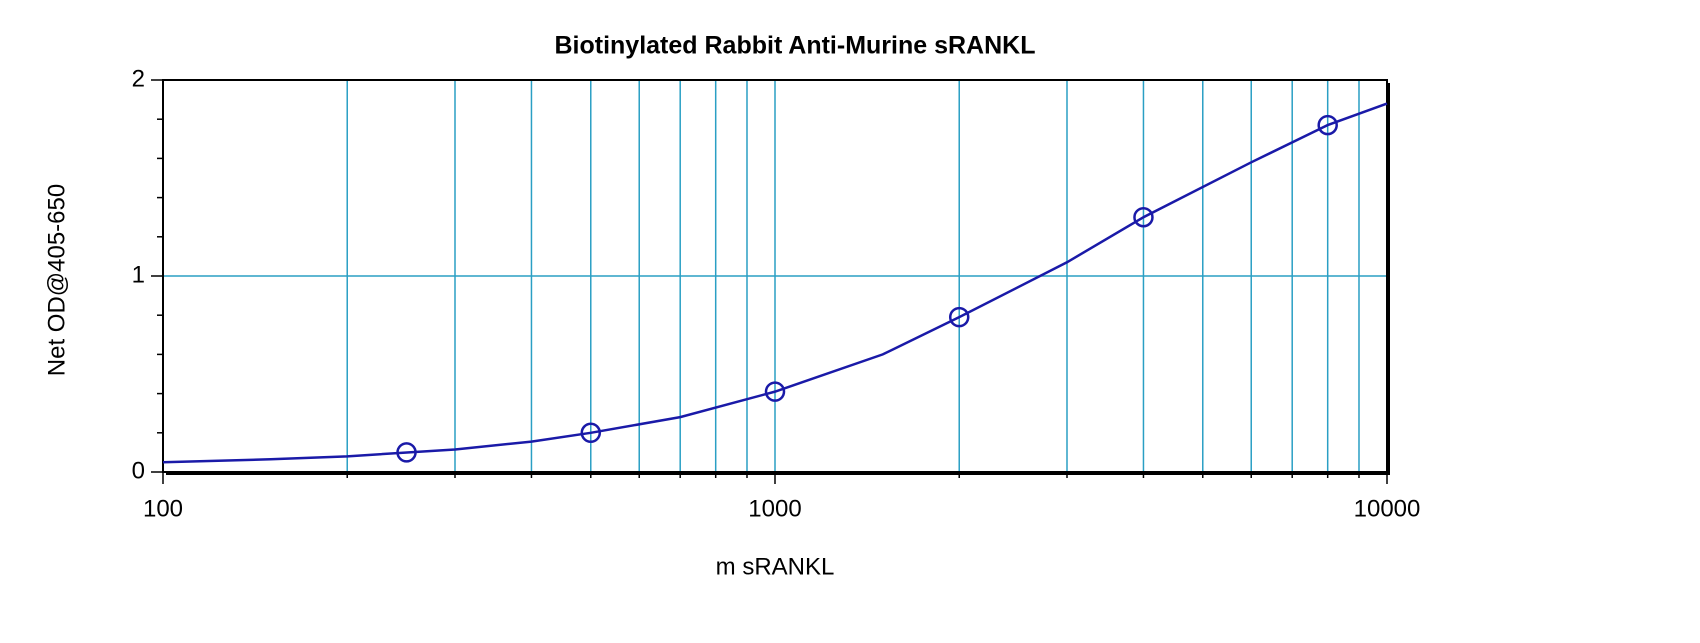  I want to click on chart-title: Biotinylated Rabbit Anti-Murine sRANKL, so click(794, 46).